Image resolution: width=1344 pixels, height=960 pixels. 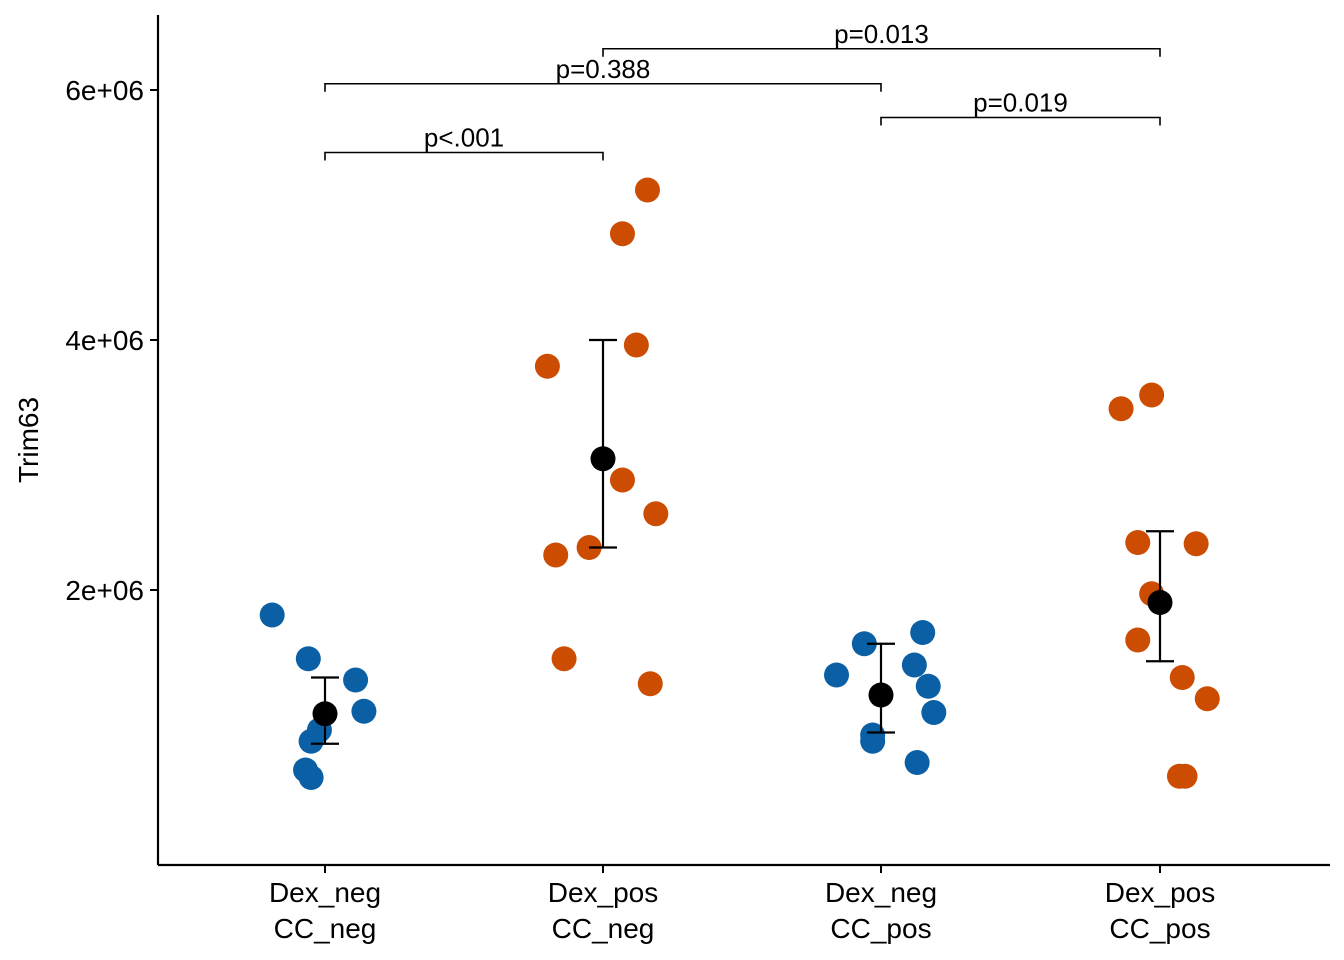 I want to click on y-tick-label: 4e+06, so click(x=104, y=340).